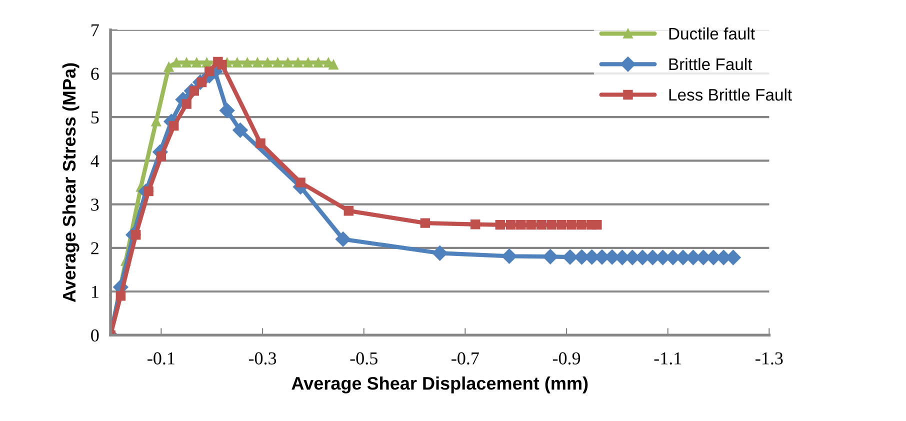 This screenshot has height=421, width=906. Describe the element at coordinates (440, 385) in the screenshot. I see `x-axis-title: Average Shear Displacement (mm)` at that location.